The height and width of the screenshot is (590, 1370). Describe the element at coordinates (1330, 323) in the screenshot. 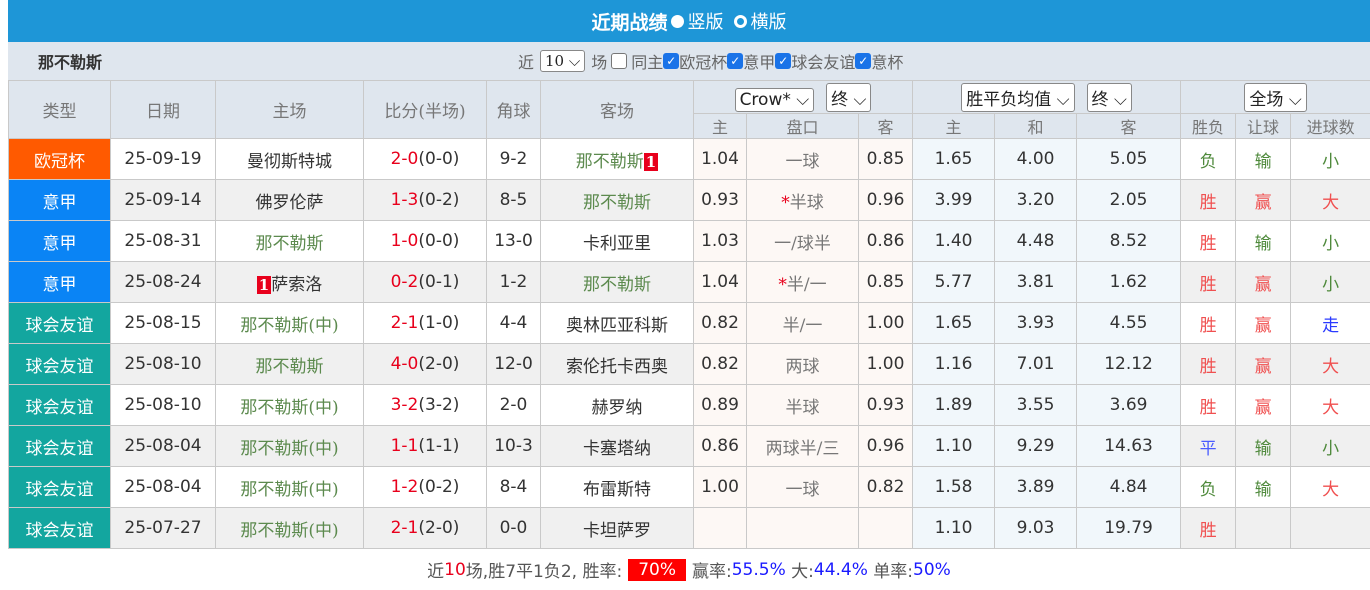

I see `goals-result: 走` at that location.